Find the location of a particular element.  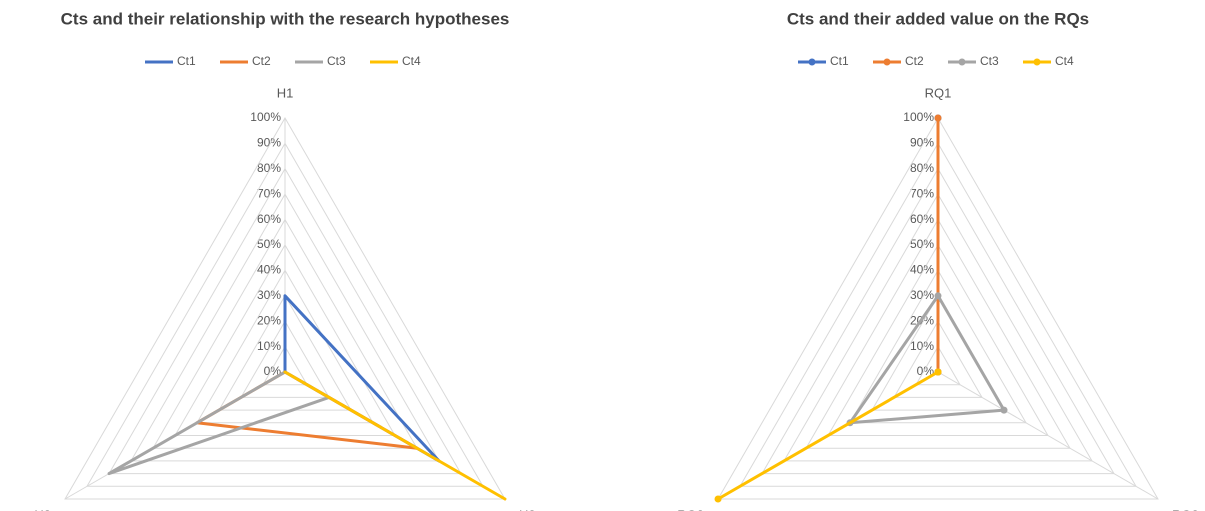

category-label: H1 is located at coordinates (285, 92).